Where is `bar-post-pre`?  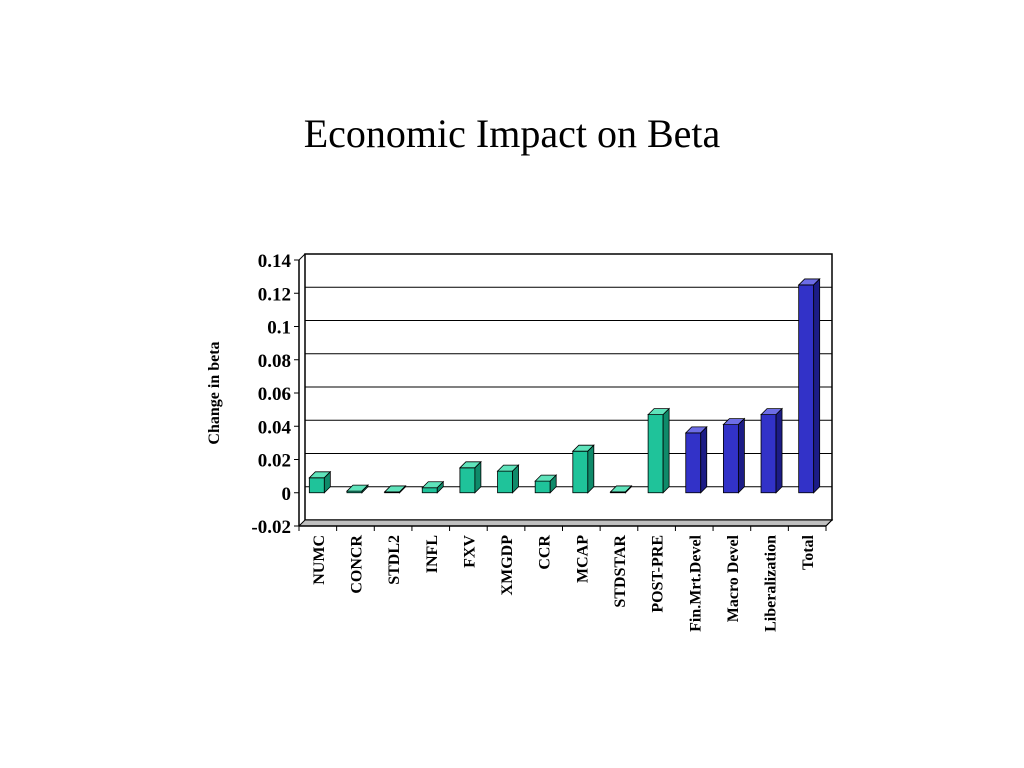 bar-post-pre is located at coordinates (659, 450).